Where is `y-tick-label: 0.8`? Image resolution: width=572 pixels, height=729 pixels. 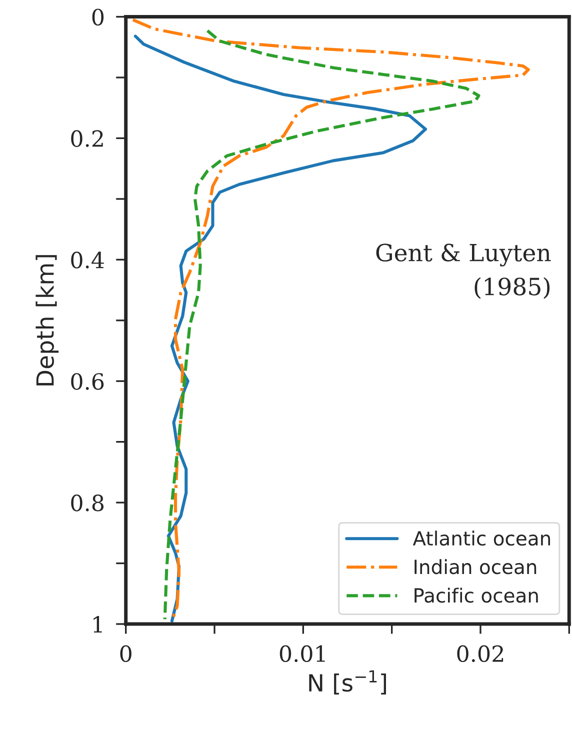 y-tick-label: 0.8 is located at coordinates (87, 503).